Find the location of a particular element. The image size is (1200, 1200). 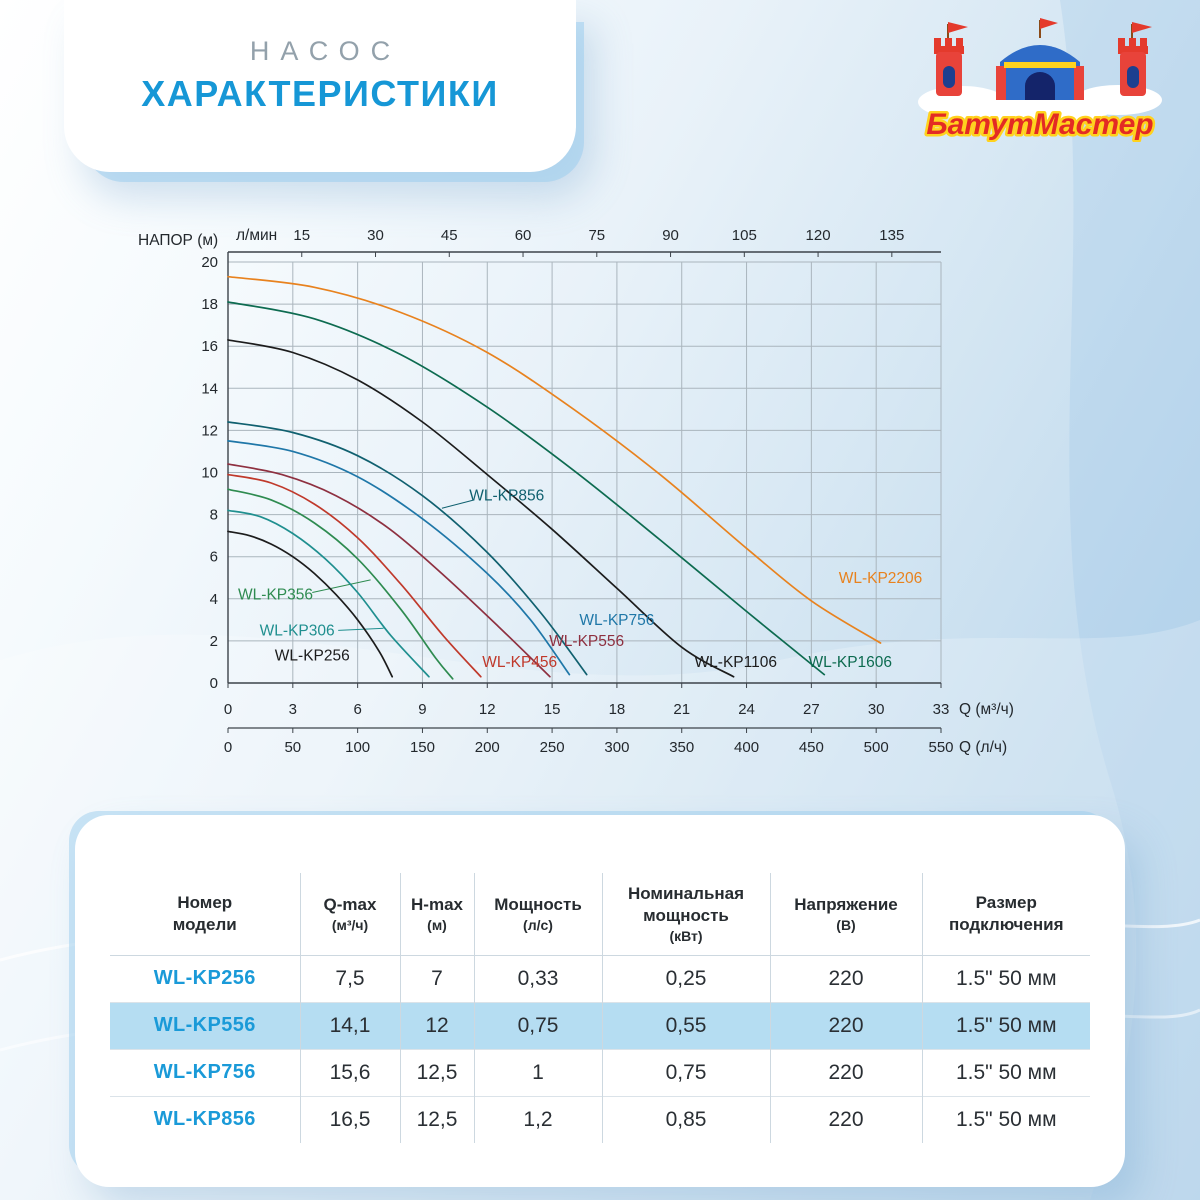

curve-WL-KP356 is located at coordinates (340, 584).